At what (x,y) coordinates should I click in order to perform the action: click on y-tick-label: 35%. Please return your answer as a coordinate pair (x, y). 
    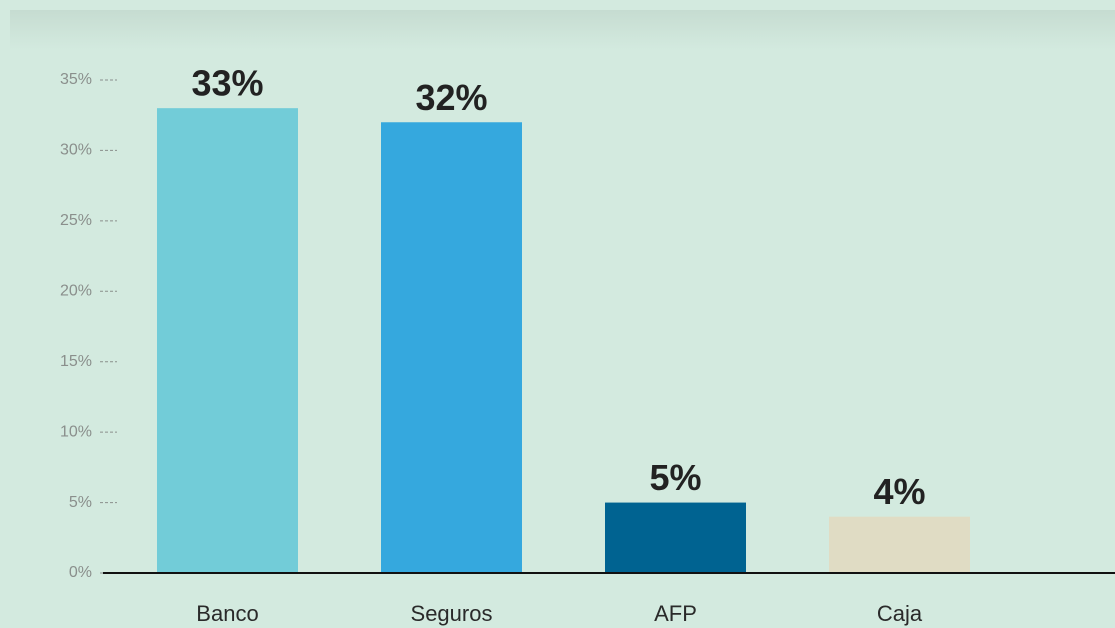
    Looking at the image, I should click on (76, 79).